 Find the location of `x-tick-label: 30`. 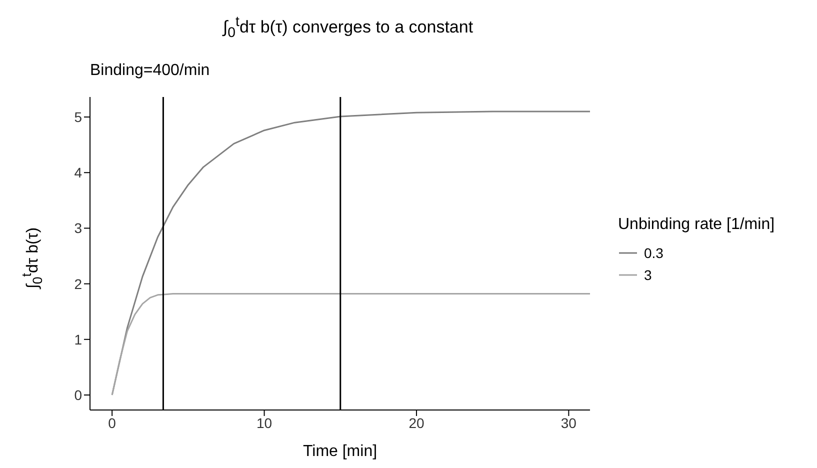

x-tick-label: 30 is located at coordinates (568, 422).